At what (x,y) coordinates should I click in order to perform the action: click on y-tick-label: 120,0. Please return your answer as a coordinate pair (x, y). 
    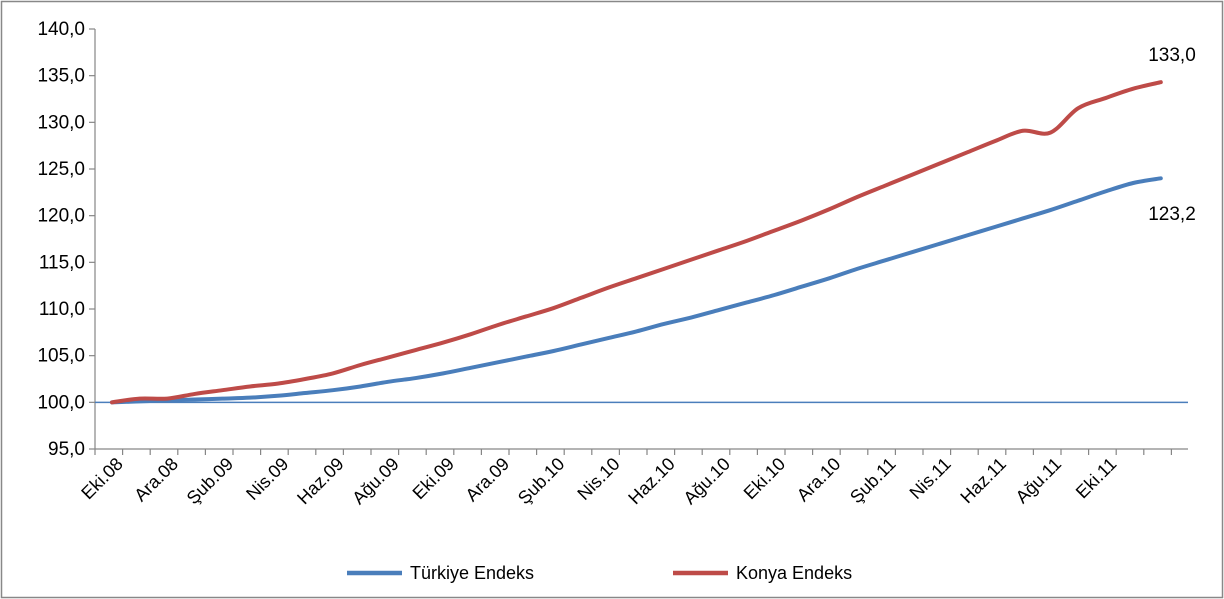
    Looking at the image, I should click on (61, 216).